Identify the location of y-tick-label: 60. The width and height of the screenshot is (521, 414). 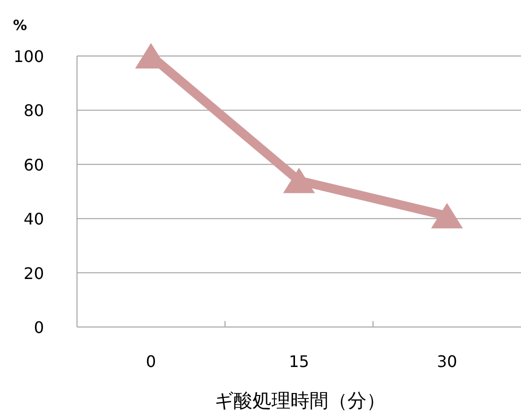
(34, 164).